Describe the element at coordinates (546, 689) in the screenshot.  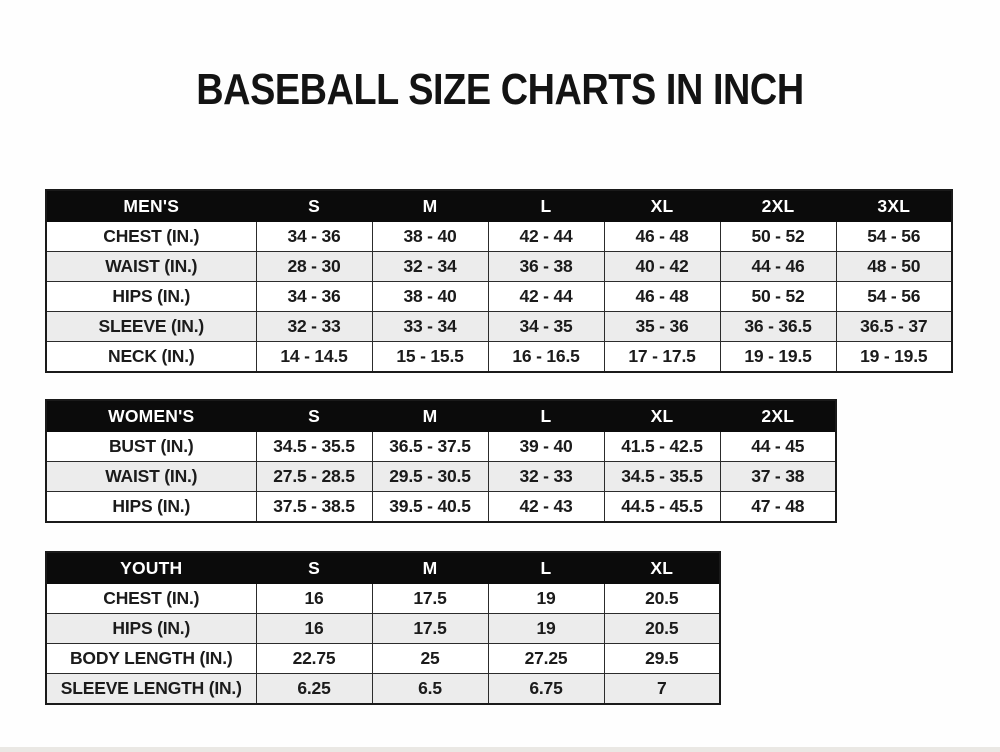
I see `size-value-cell: 6.75` at that location.